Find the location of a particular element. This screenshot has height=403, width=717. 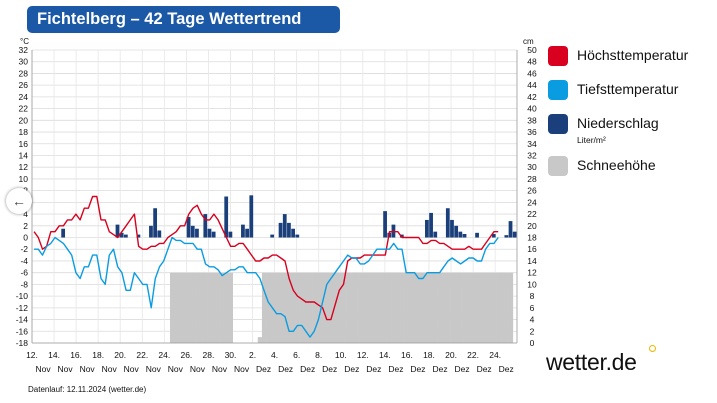

chart-title: Fichtelberg – 42 Tage Wettertrend is located at coordinates (183, 19).